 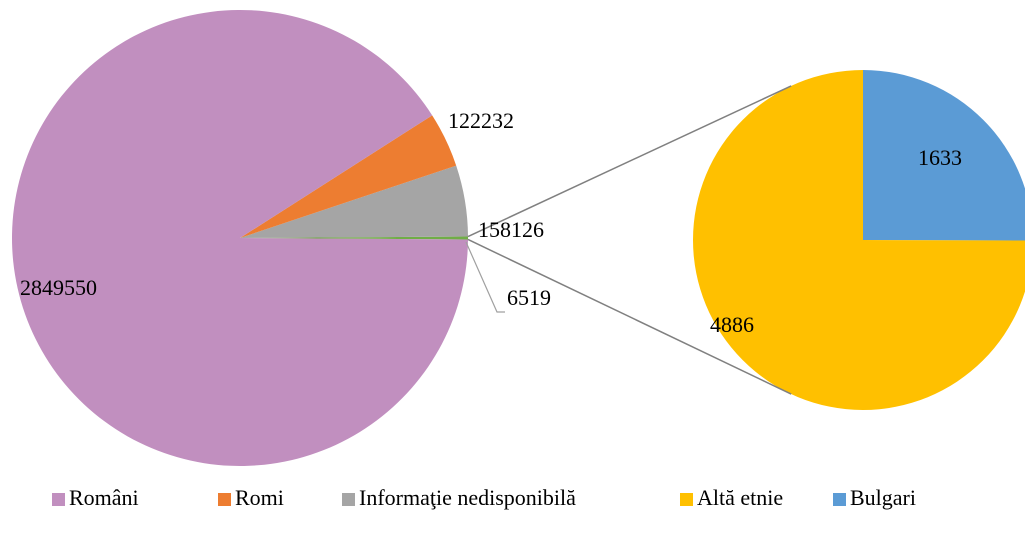 I want to click on leader-line, so click(x=485, y=277).